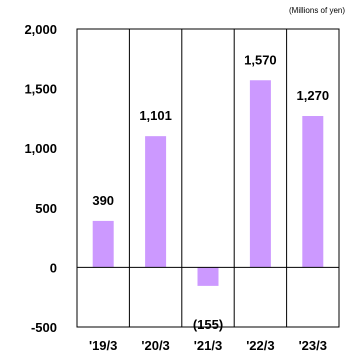 The width and height of the screenshot is (355, 356). What do you see at coordinates (155, 345) in the screenshot?
I see `x-tick-label: '20/3` at bounding box center [155, 345].